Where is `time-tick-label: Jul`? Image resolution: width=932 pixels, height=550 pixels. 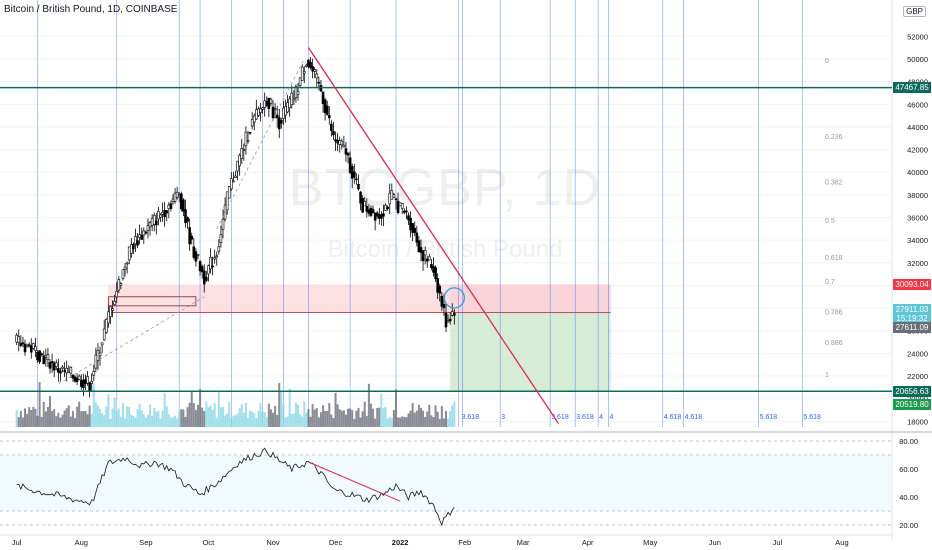
time-tick-label: Jul is located at coordinates (17, 542).